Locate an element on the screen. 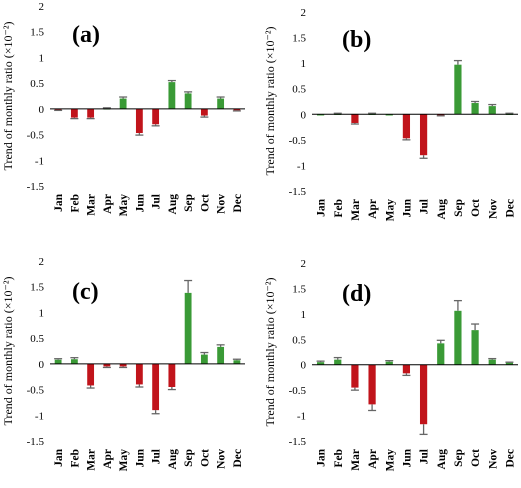  panel-label: (c) is located at coordinates (85, 292).